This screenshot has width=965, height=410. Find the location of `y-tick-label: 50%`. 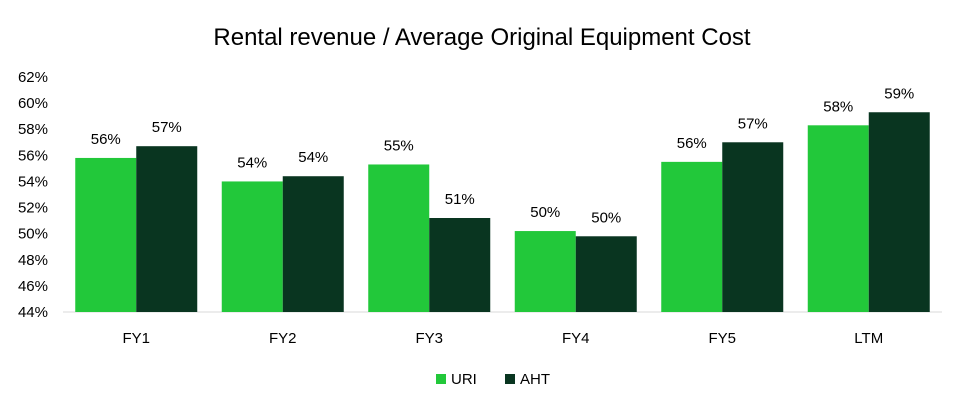

y-tick-label: 50% is located at coordinates (33, 234).